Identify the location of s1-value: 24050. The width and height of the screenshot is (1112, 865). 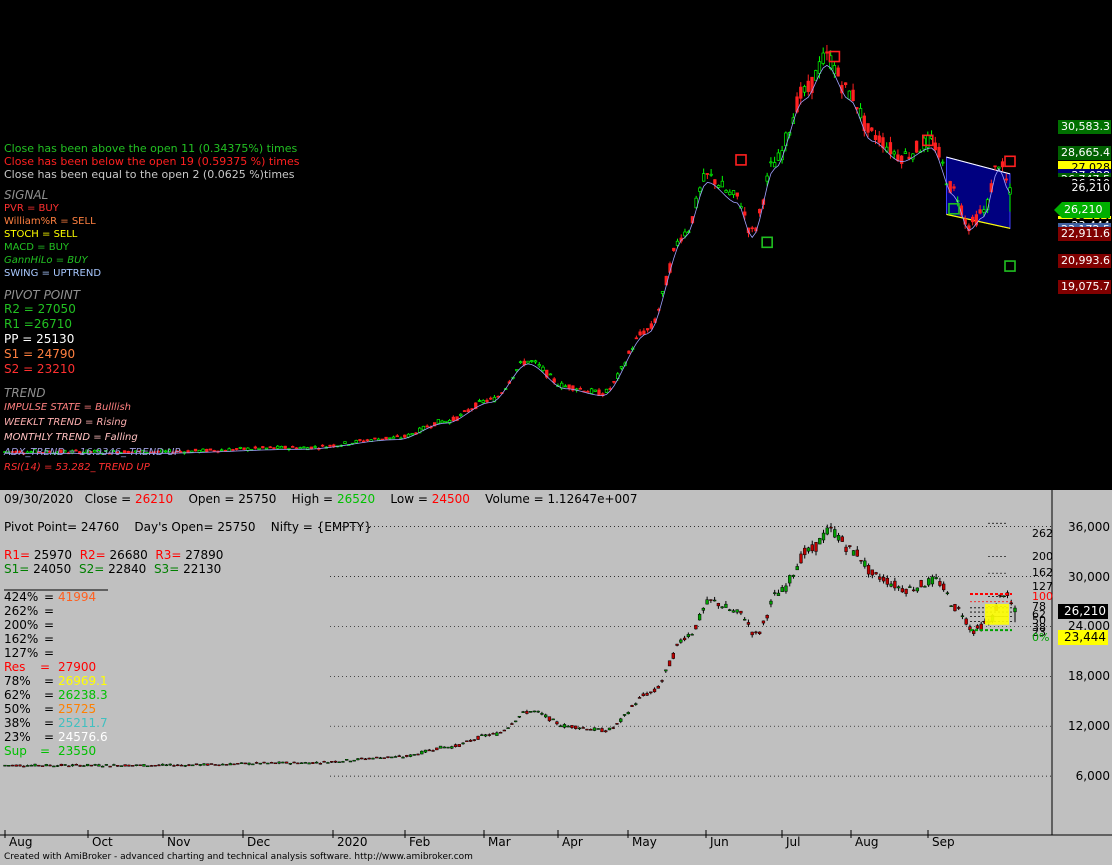
(52, 569).